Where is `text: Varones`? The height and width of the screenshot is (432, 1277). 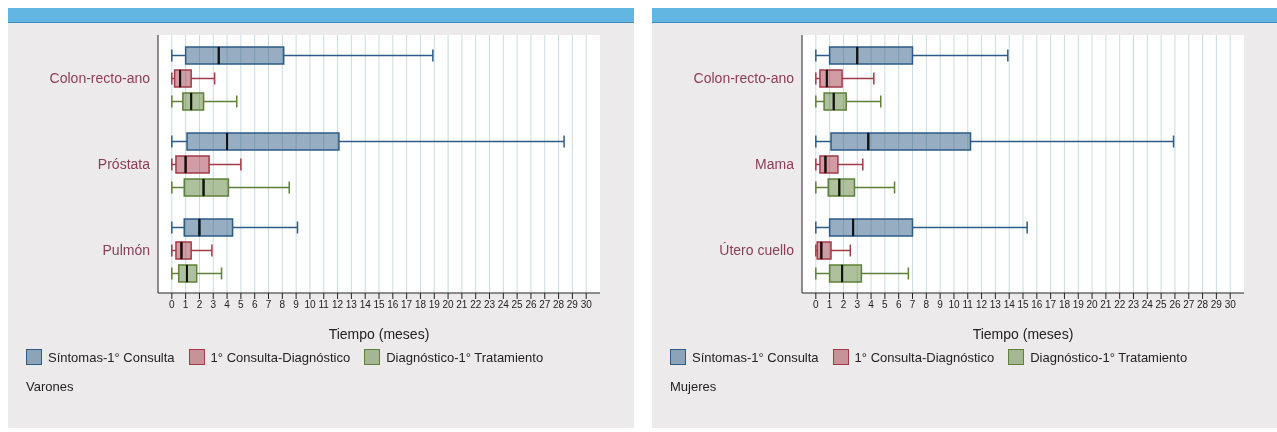
text: Varones is located at coordinates (50, 386).